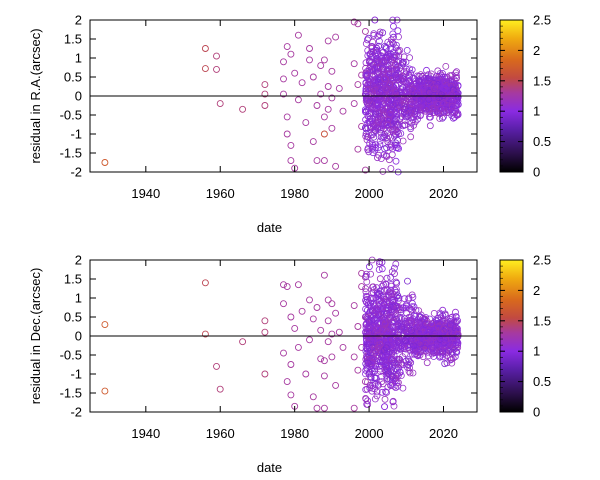  Describe the element at coordinates (525, 96) in the screenshot. I see `ra-colorbar: 2.5 2 1.5 1 0.5 0` at that location.